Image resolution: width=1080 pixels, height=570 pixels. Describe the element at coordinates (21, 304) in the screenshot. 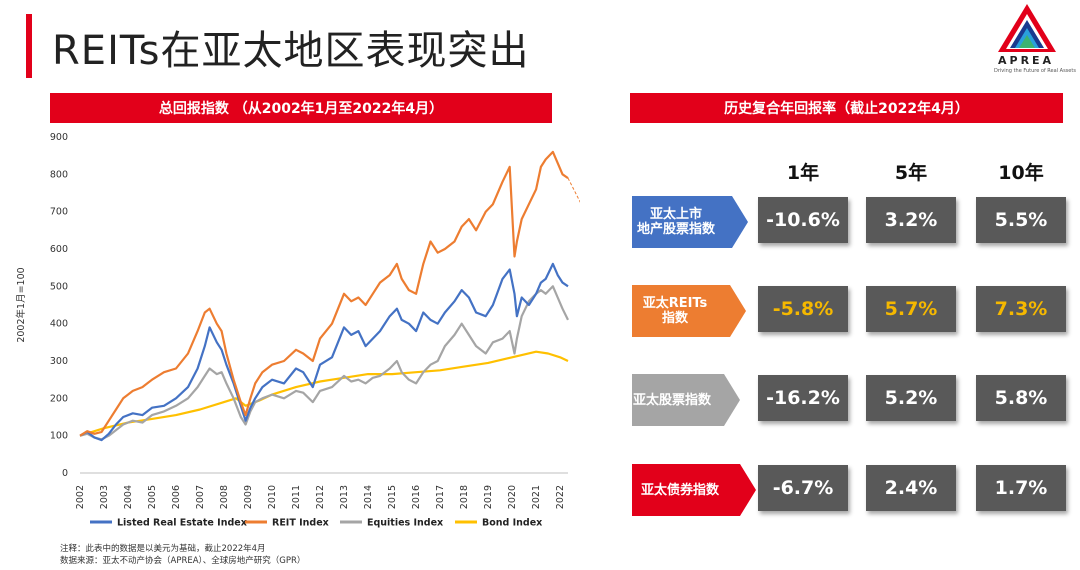

I see `y-axis-label: 2002年1月=100` at that location.